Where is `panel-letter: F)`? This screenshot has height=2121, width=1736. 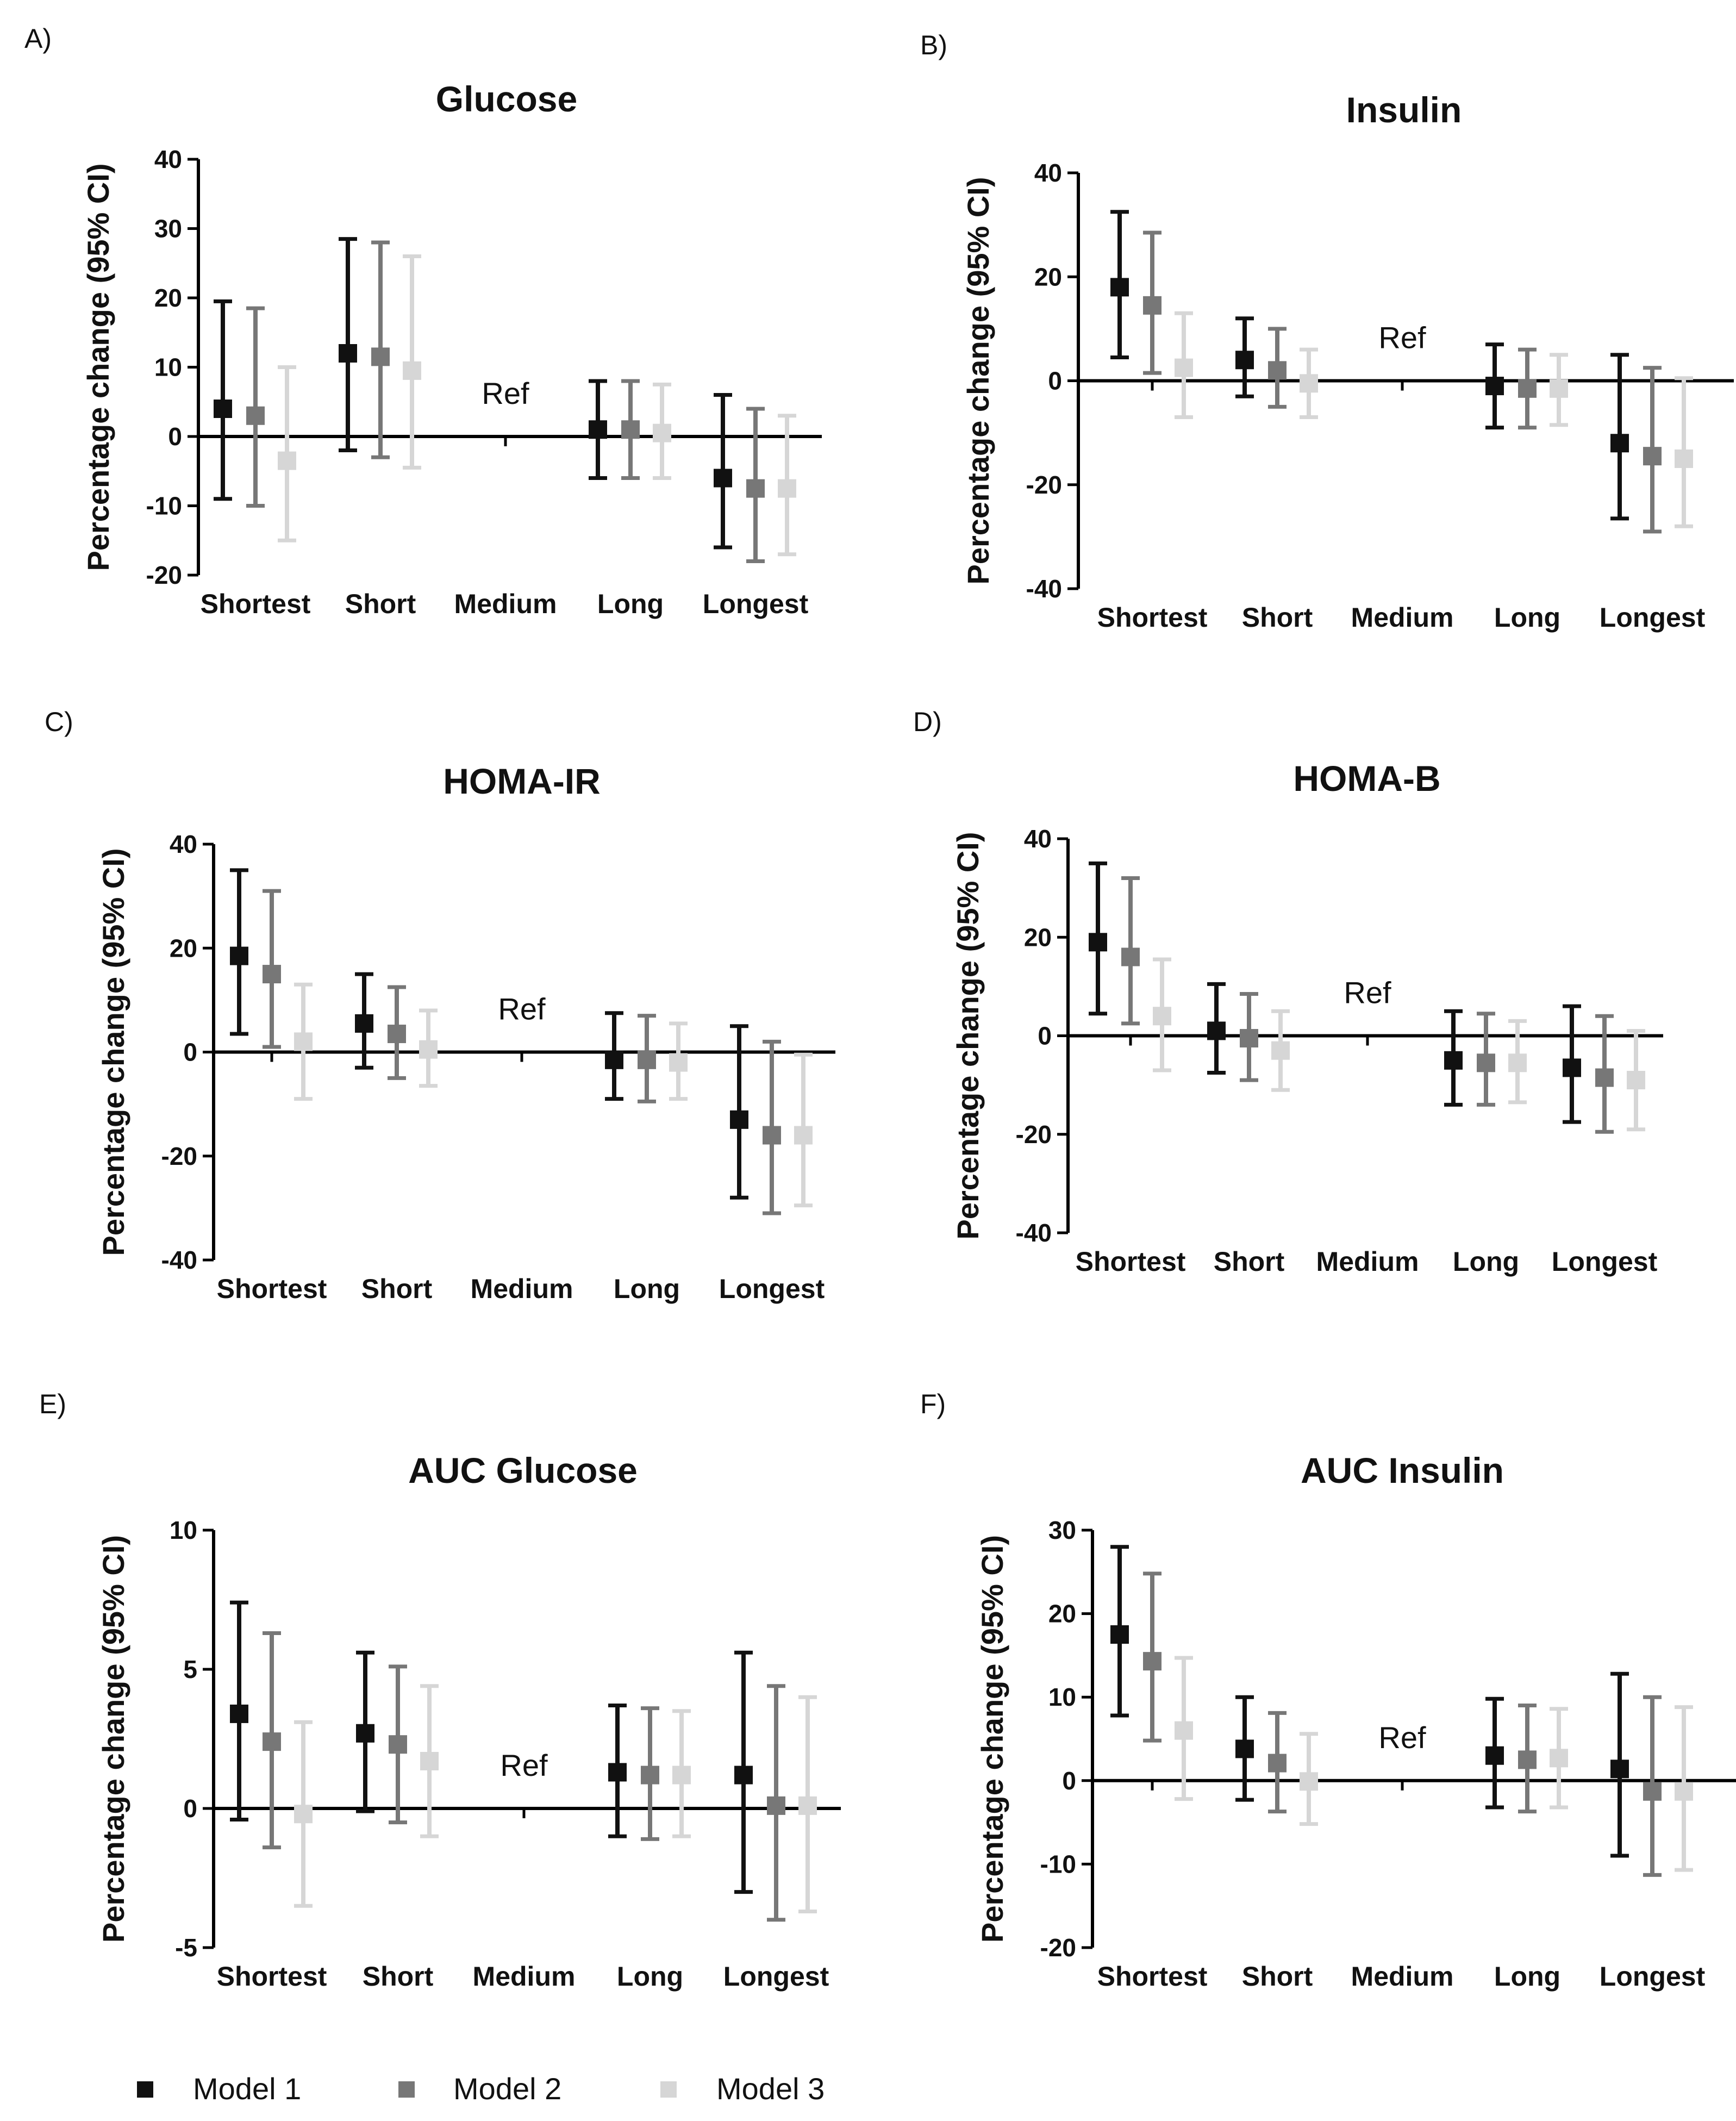
panel-letter: F) is located at coordinates (933, 1404).